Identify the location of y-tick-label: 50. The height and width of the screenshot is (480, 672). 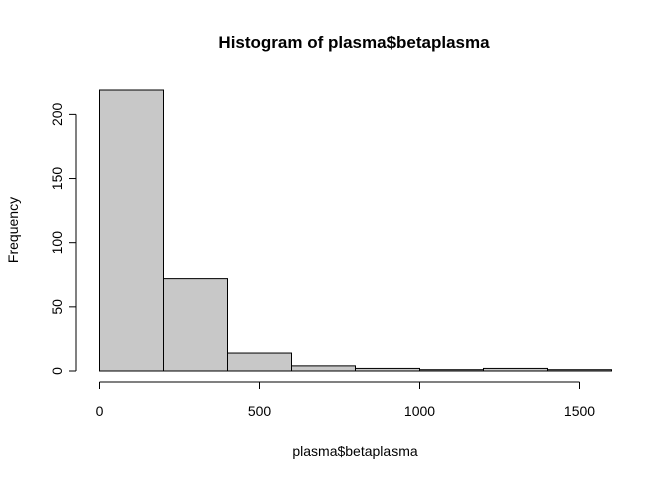
(57, 307).